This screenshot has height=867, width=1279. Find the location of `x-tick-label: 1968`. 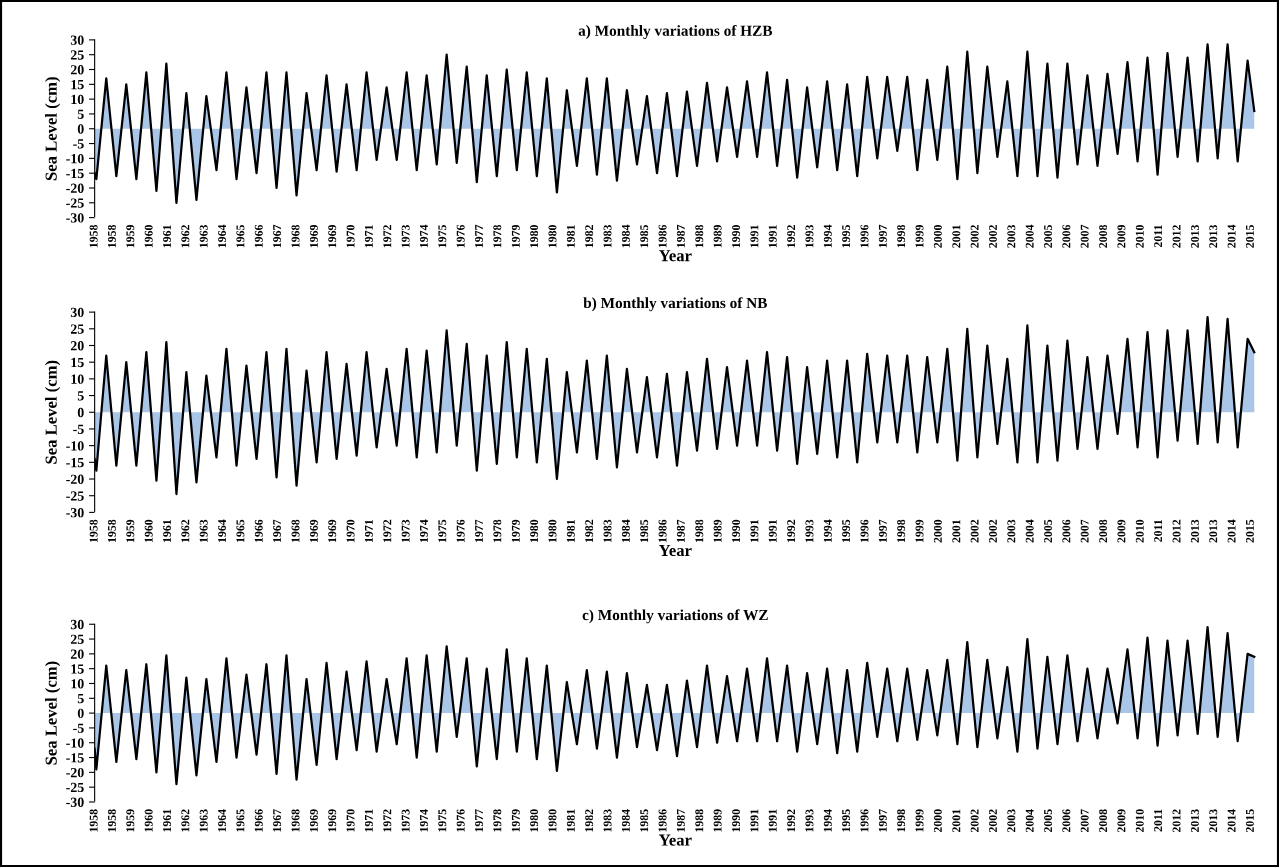

x-tick-label: 1968 is located at coordinates (295, 820).